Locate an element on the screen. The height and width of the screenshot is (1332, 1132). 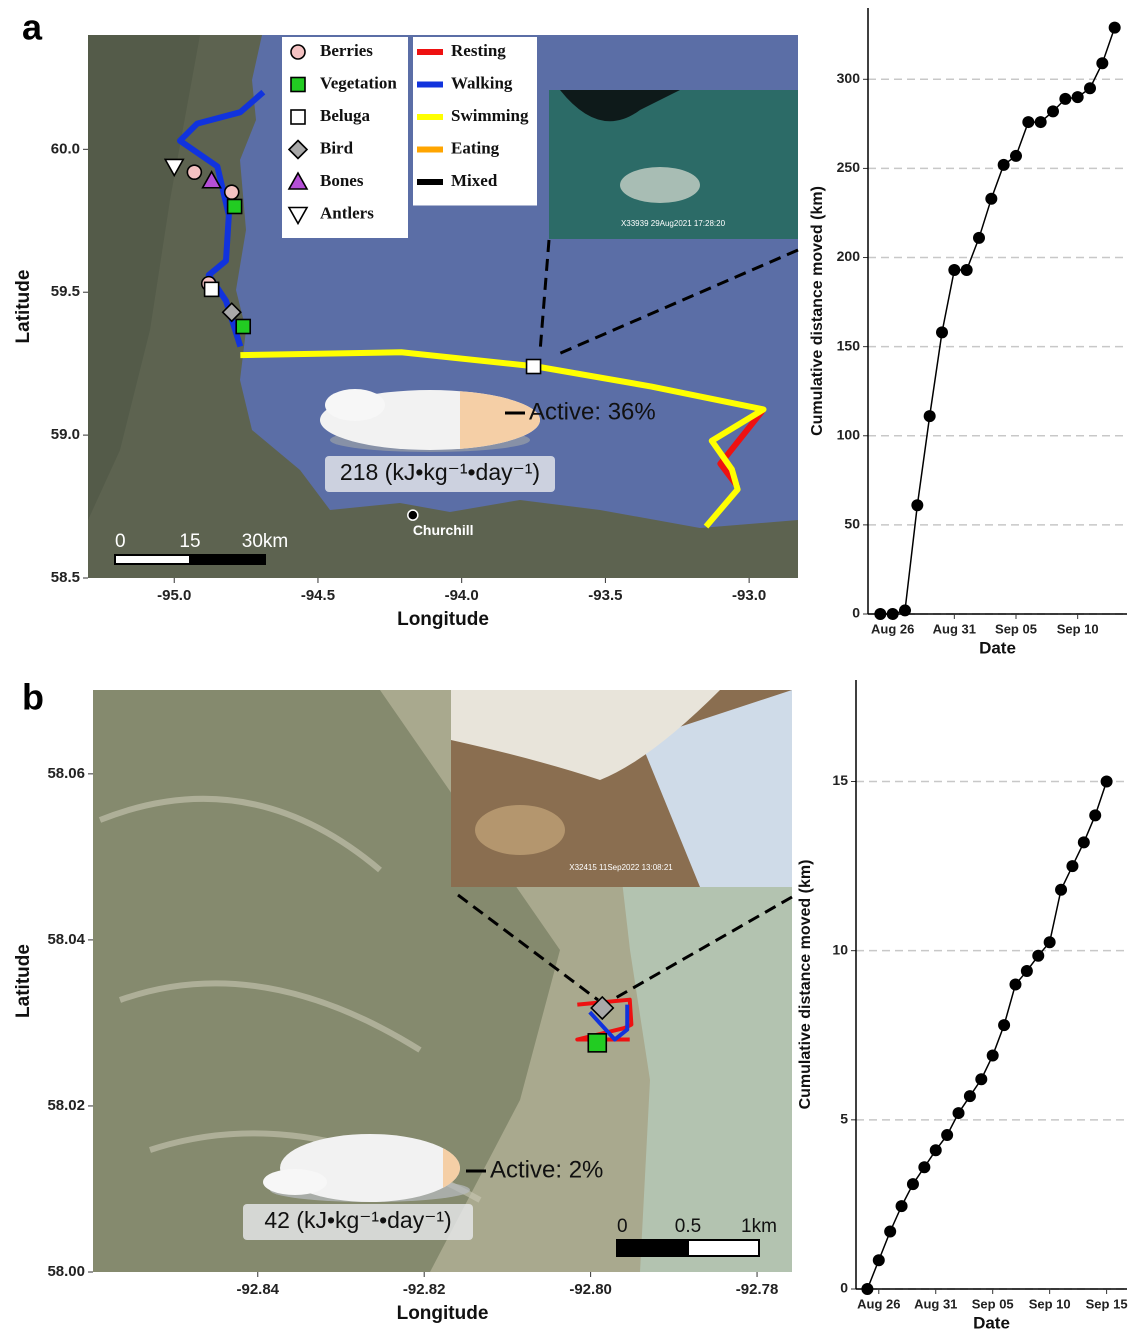
scale-bar is located at coordinates (227, 559).